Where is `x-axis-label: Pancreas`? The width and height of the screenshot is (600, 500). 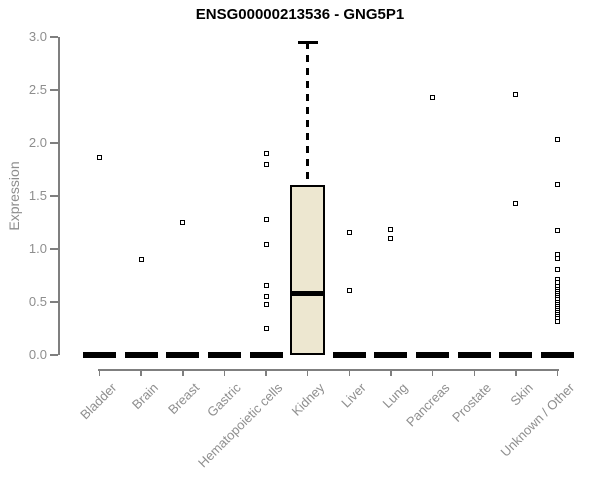
x-axis-label: Pancreas is located at coordinates (427, 405).